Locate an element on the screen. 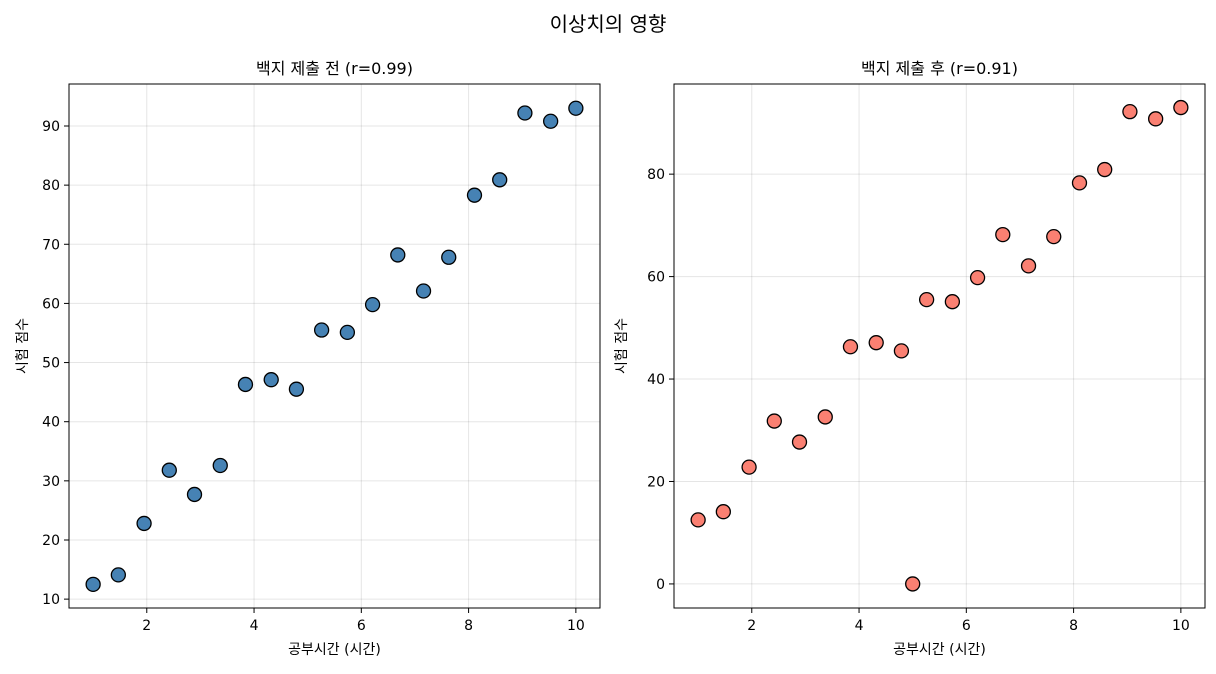  subplot-title: 백지 제출 후 (r=0.91) is located at coordinates (939, 68).